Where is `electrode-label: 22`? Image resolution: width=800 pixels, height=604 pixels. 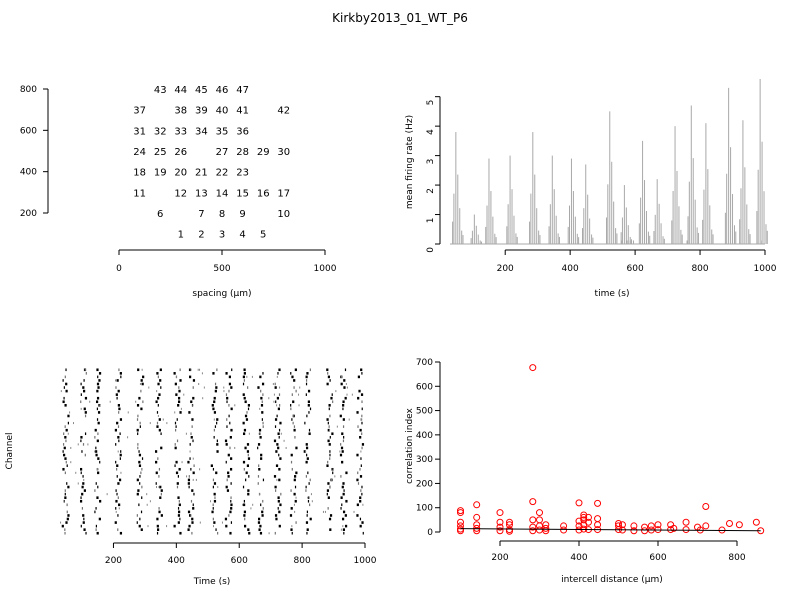 electrode-label: 22 is located at coordinates (222, 173).